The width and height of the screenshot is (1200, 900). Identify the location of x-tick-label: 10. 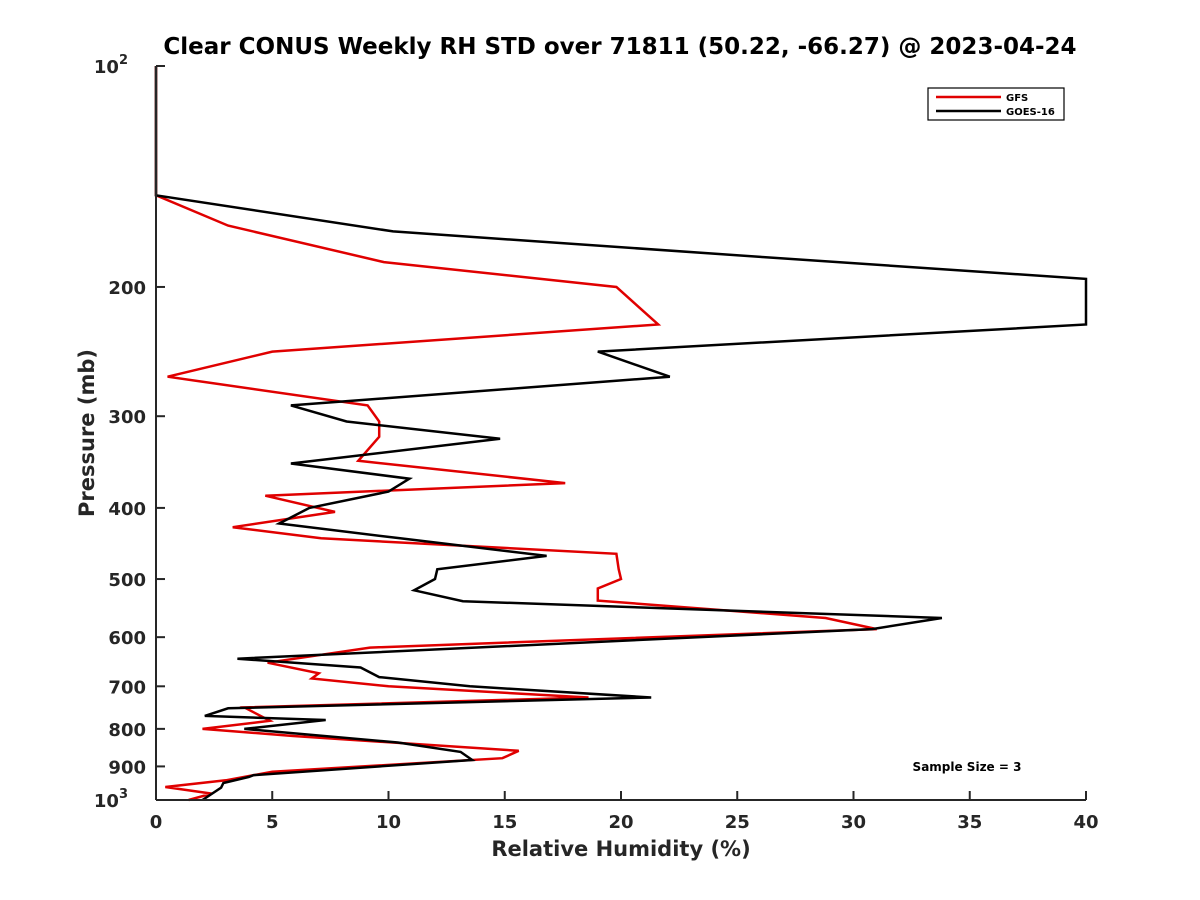
(388, 822).